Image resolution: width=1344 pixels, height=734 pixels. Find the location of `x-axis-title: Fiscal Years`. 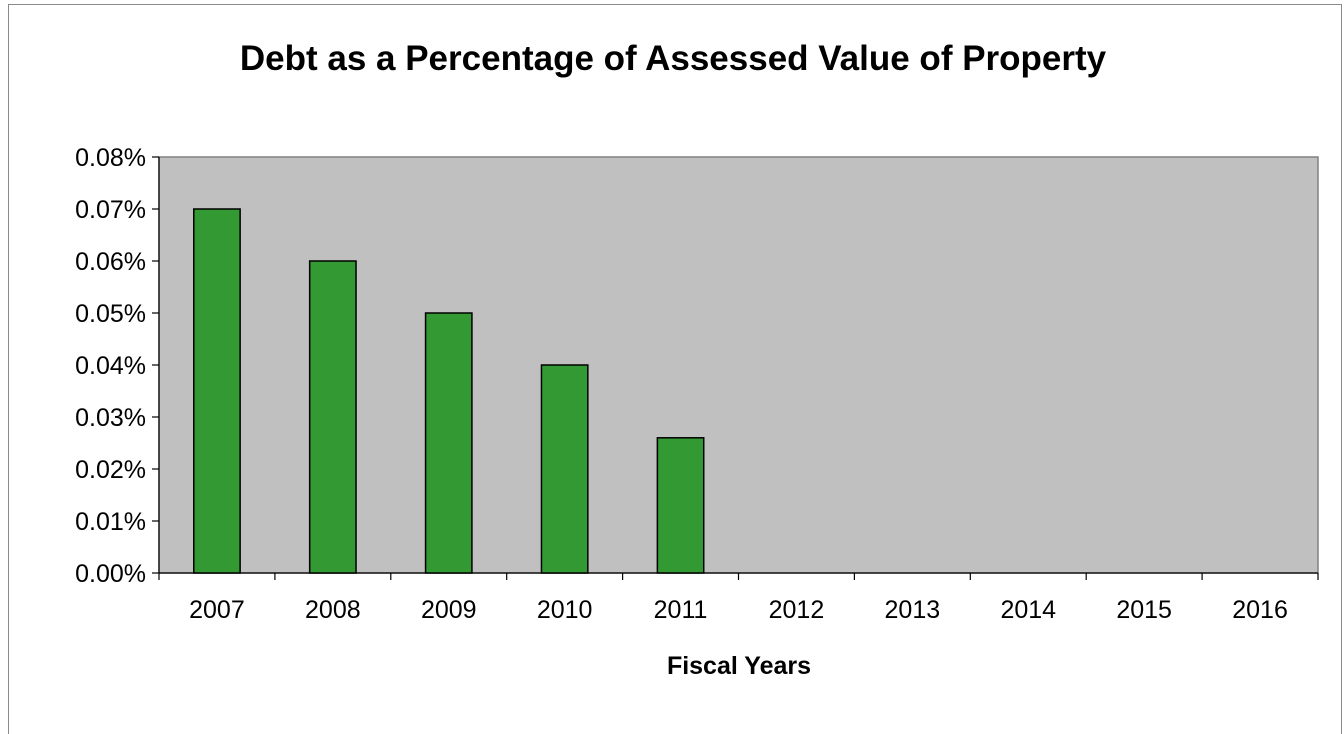

x-axis-title: Fiscal Years is located at coordinates (739, 666).